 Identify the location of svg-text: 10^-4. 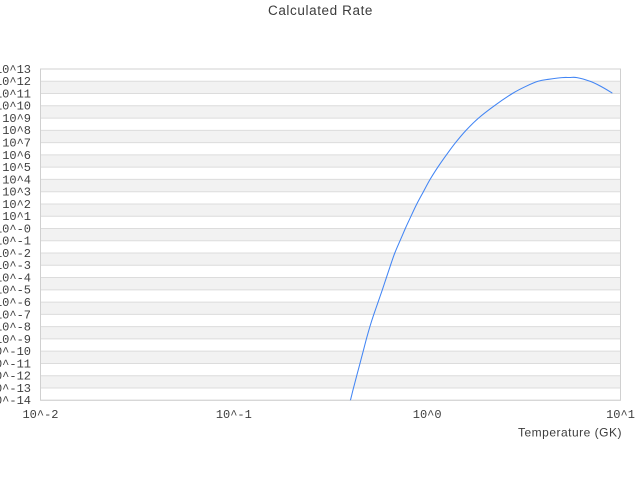
(15, 278).